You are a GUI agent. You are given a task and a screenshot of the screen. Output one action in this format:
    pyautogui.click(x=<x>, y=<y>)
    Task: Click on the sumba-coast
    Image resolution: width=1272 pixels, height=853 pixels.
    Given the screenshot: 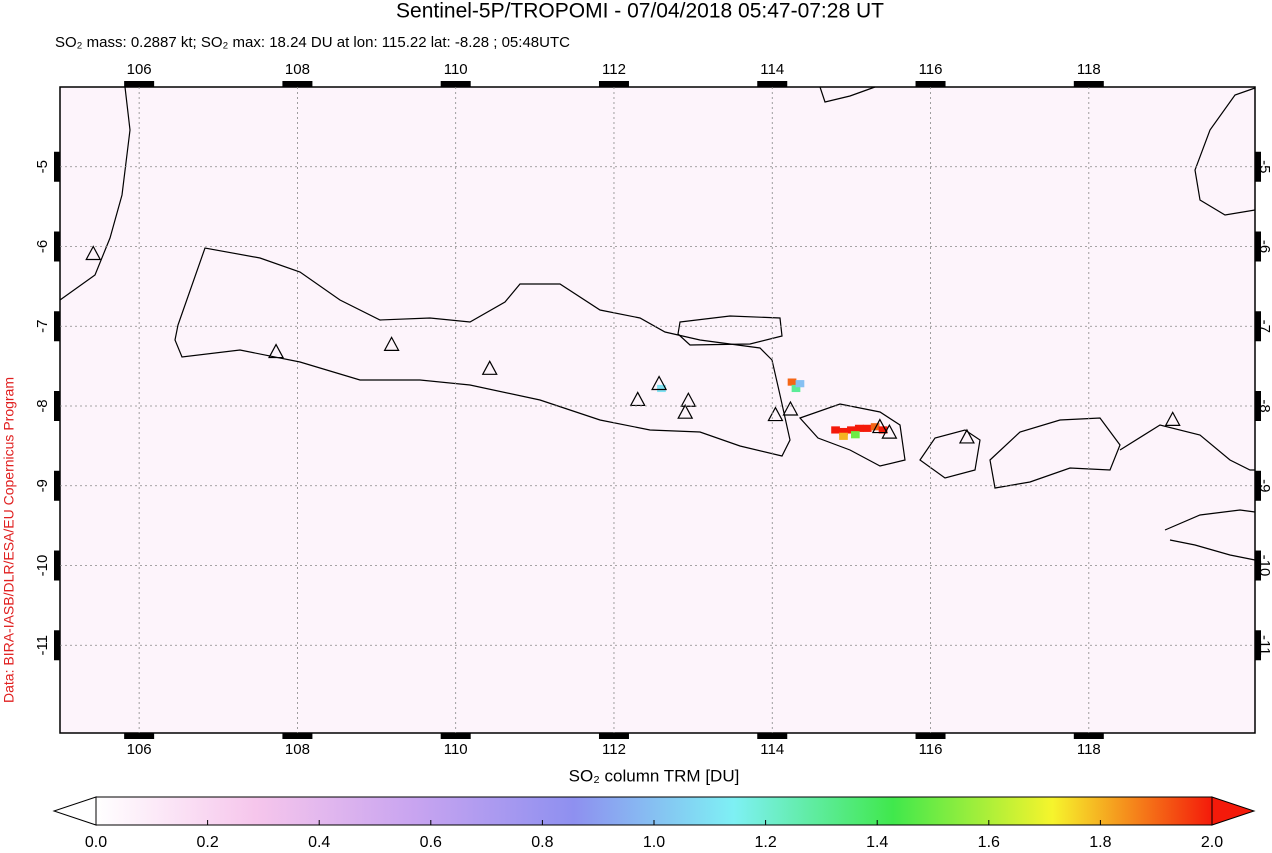 What is the action you would take?
    pyautogui.click(x=1210, y=535)
    